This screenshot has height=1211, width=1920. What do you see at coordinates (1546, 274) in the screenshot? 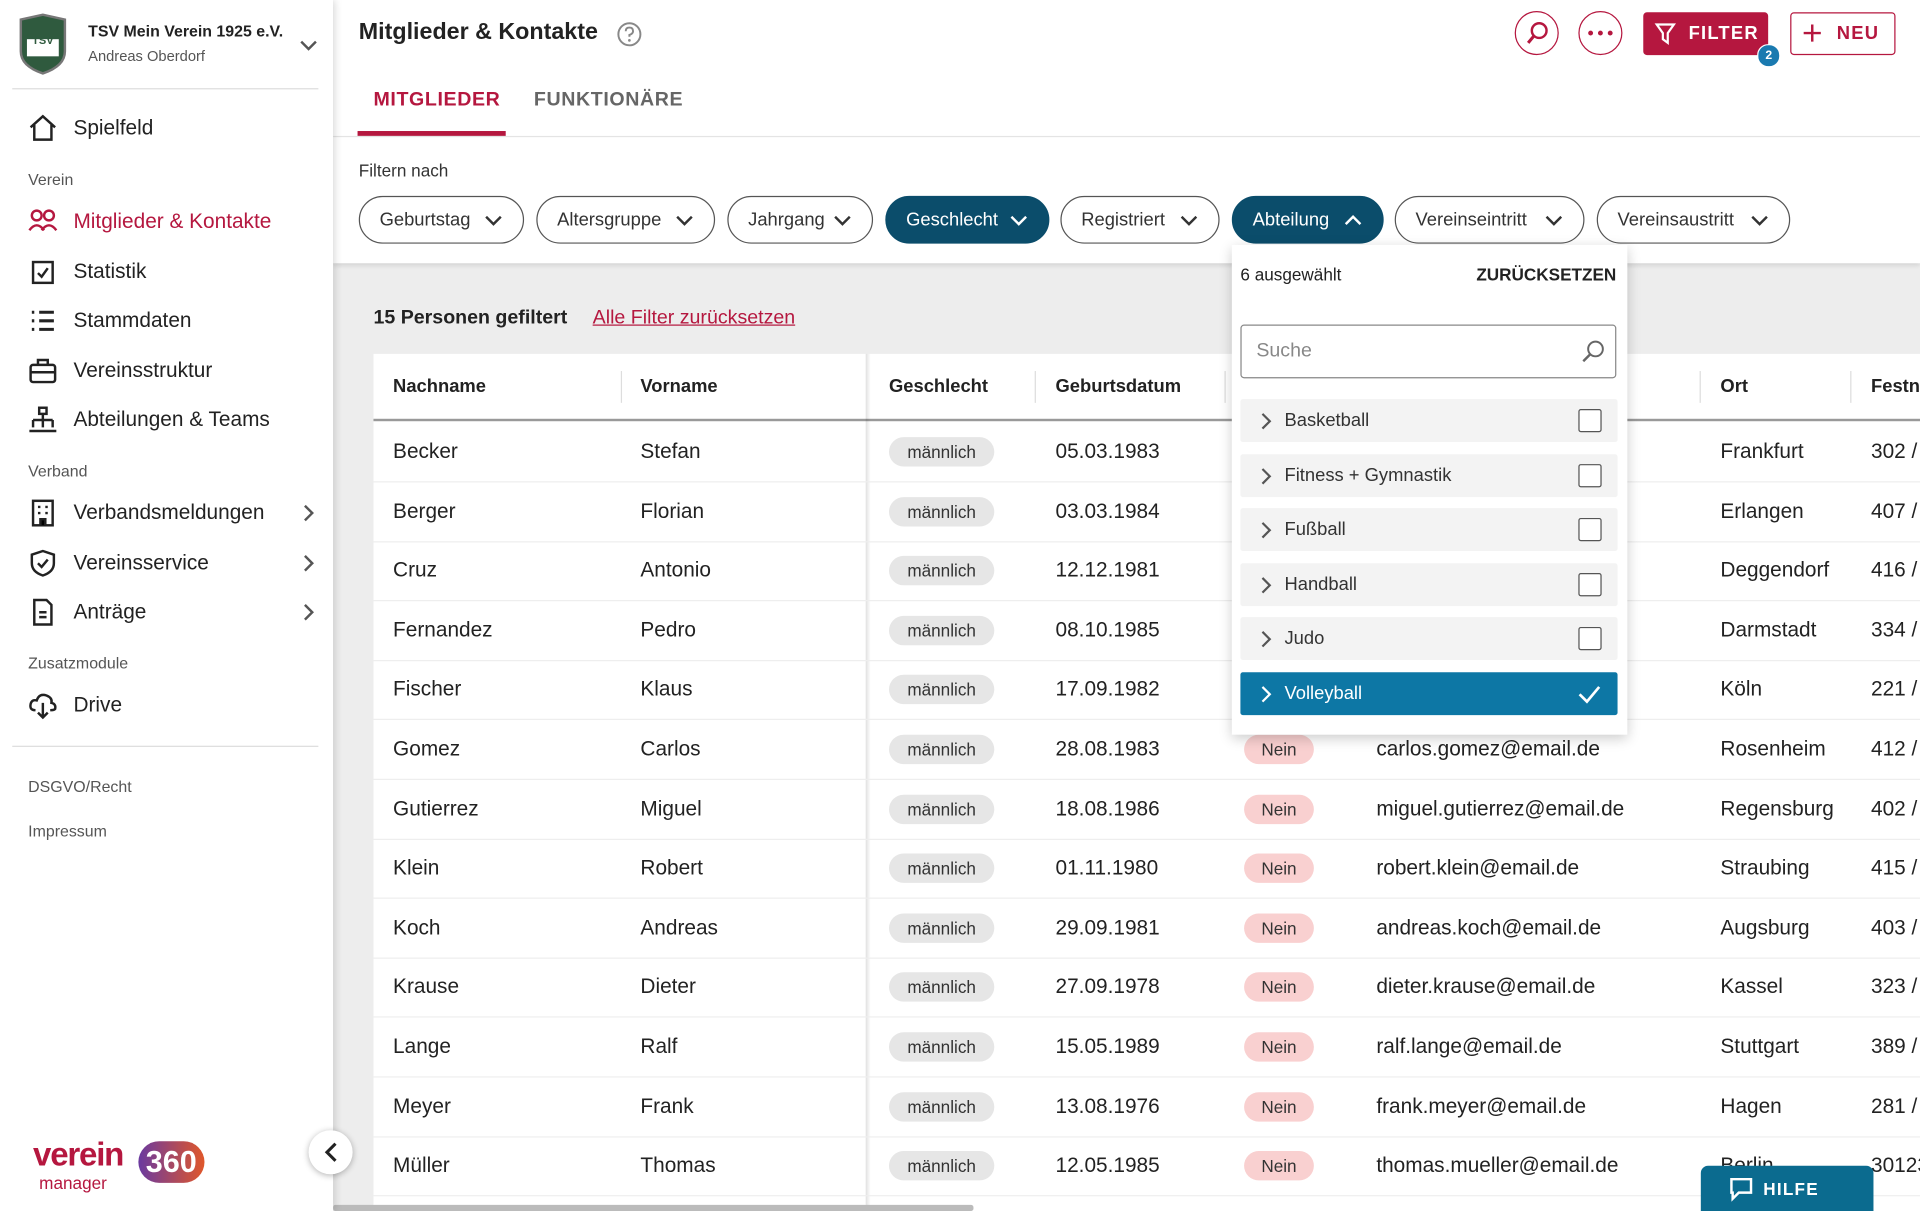
I see `dropdown-reset: ZURÜCKSETZEN` at bounding box center [1546, 274].